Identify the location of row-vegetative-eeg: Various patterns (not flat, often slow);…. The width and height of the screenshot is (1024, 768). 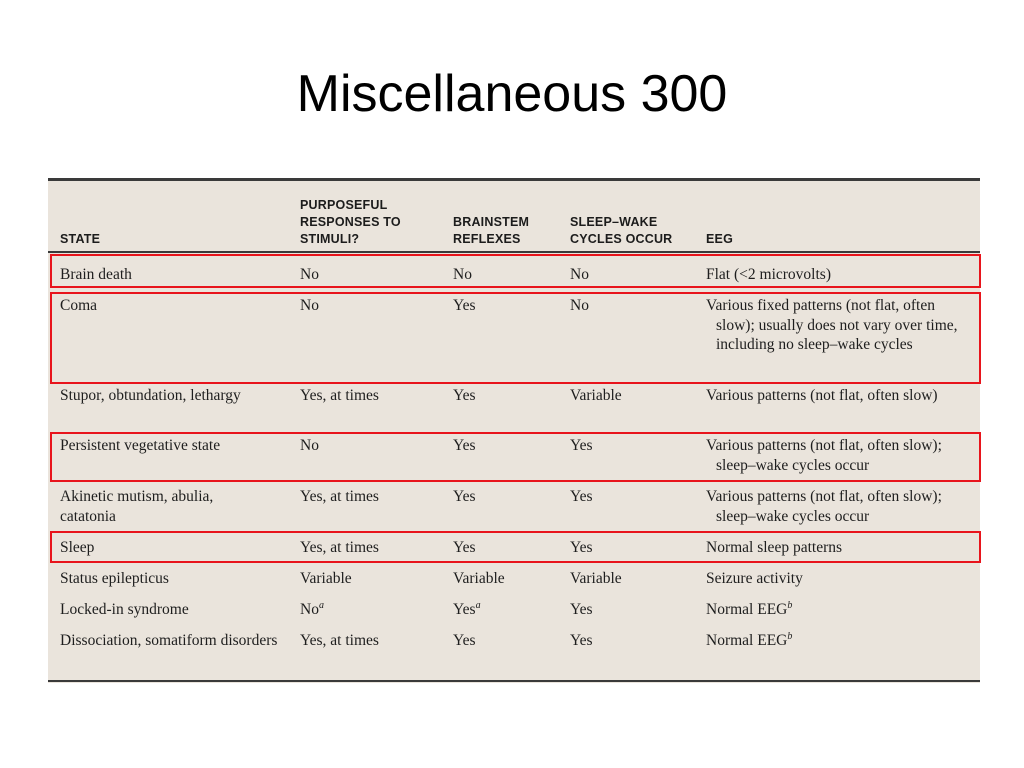
(824, 455).